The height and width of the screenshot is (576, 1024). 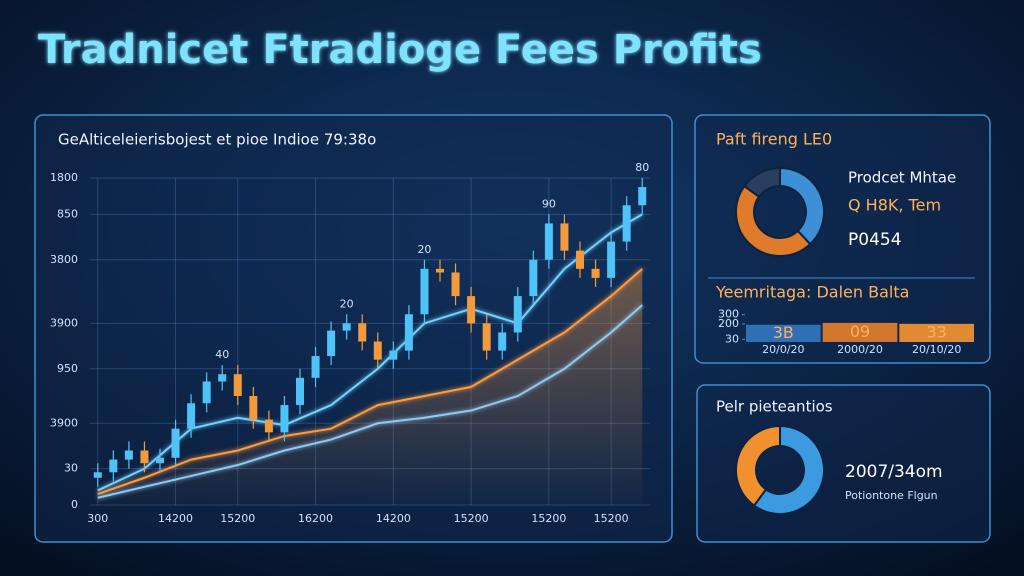 I want to click on info-text: P0454, so click(x=875, y=240).